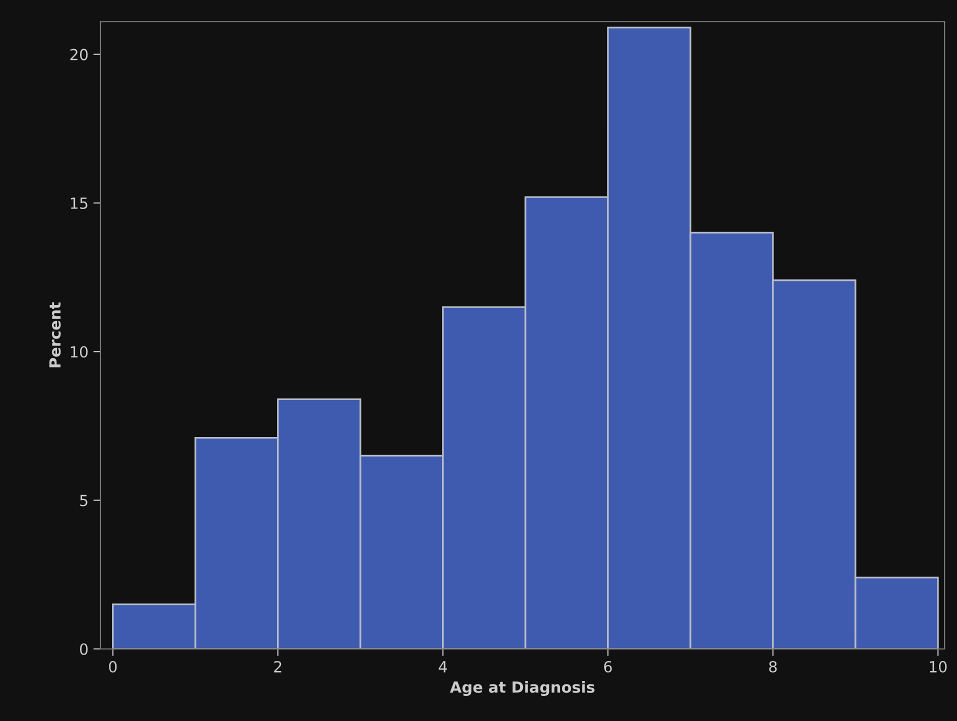  Describe the element at coordinates (278, 666) in the screenshot. I see `x-tick-label: 2` at that location.